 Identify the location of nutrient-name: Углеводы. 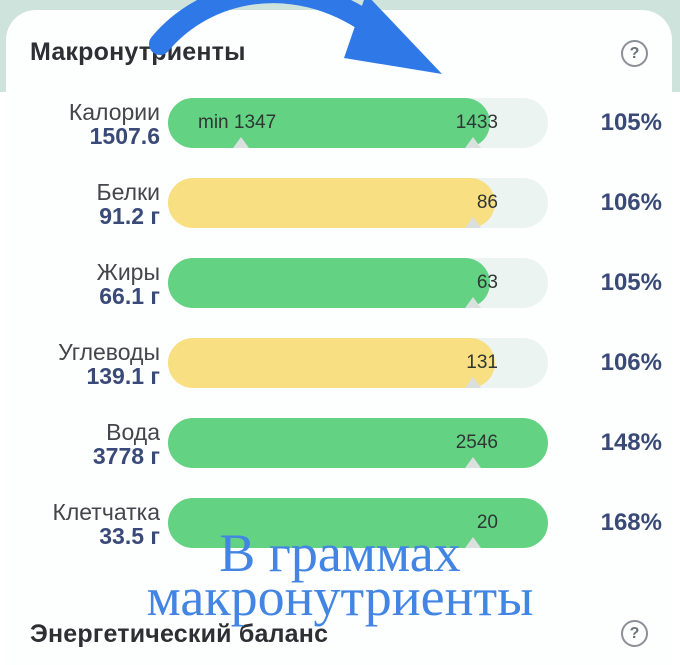
(109, 352).